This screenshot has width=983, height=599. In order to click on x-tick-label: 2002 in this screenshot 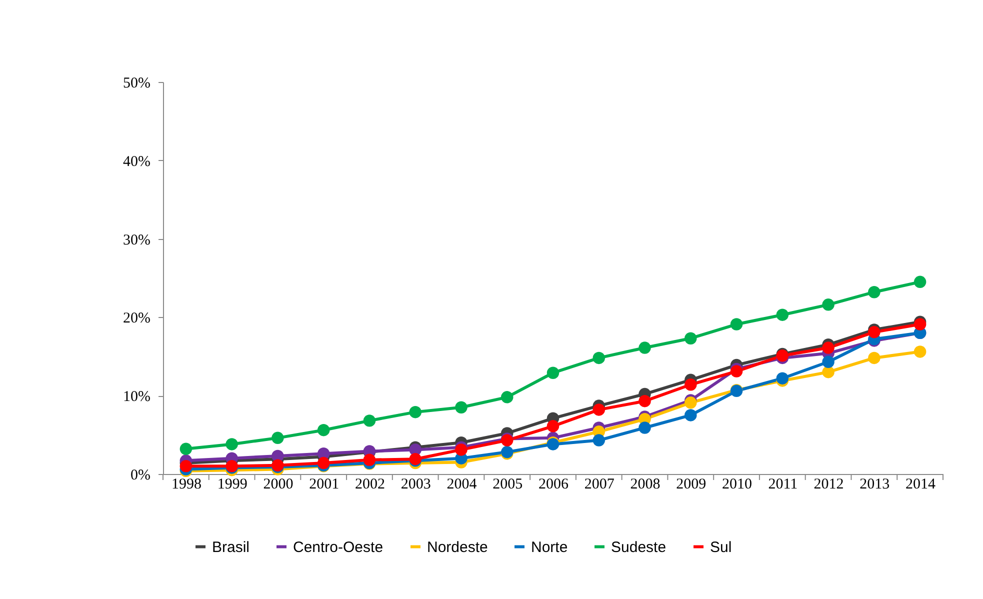, I will do `click(369, 484)`.